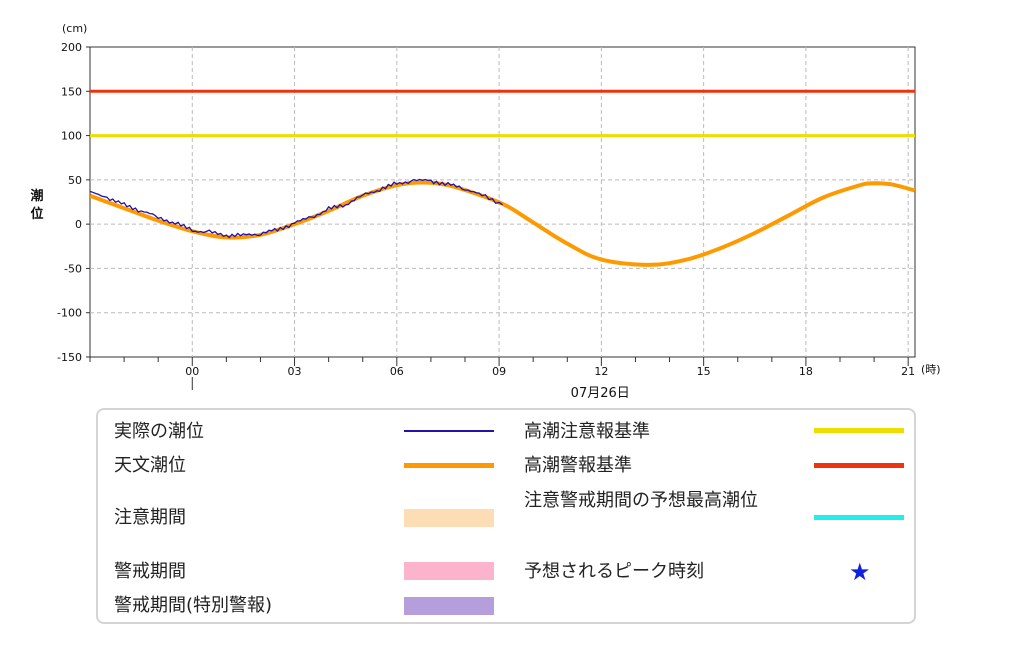  I want to click on legend-swatch-caution-period, so click(449, 518).